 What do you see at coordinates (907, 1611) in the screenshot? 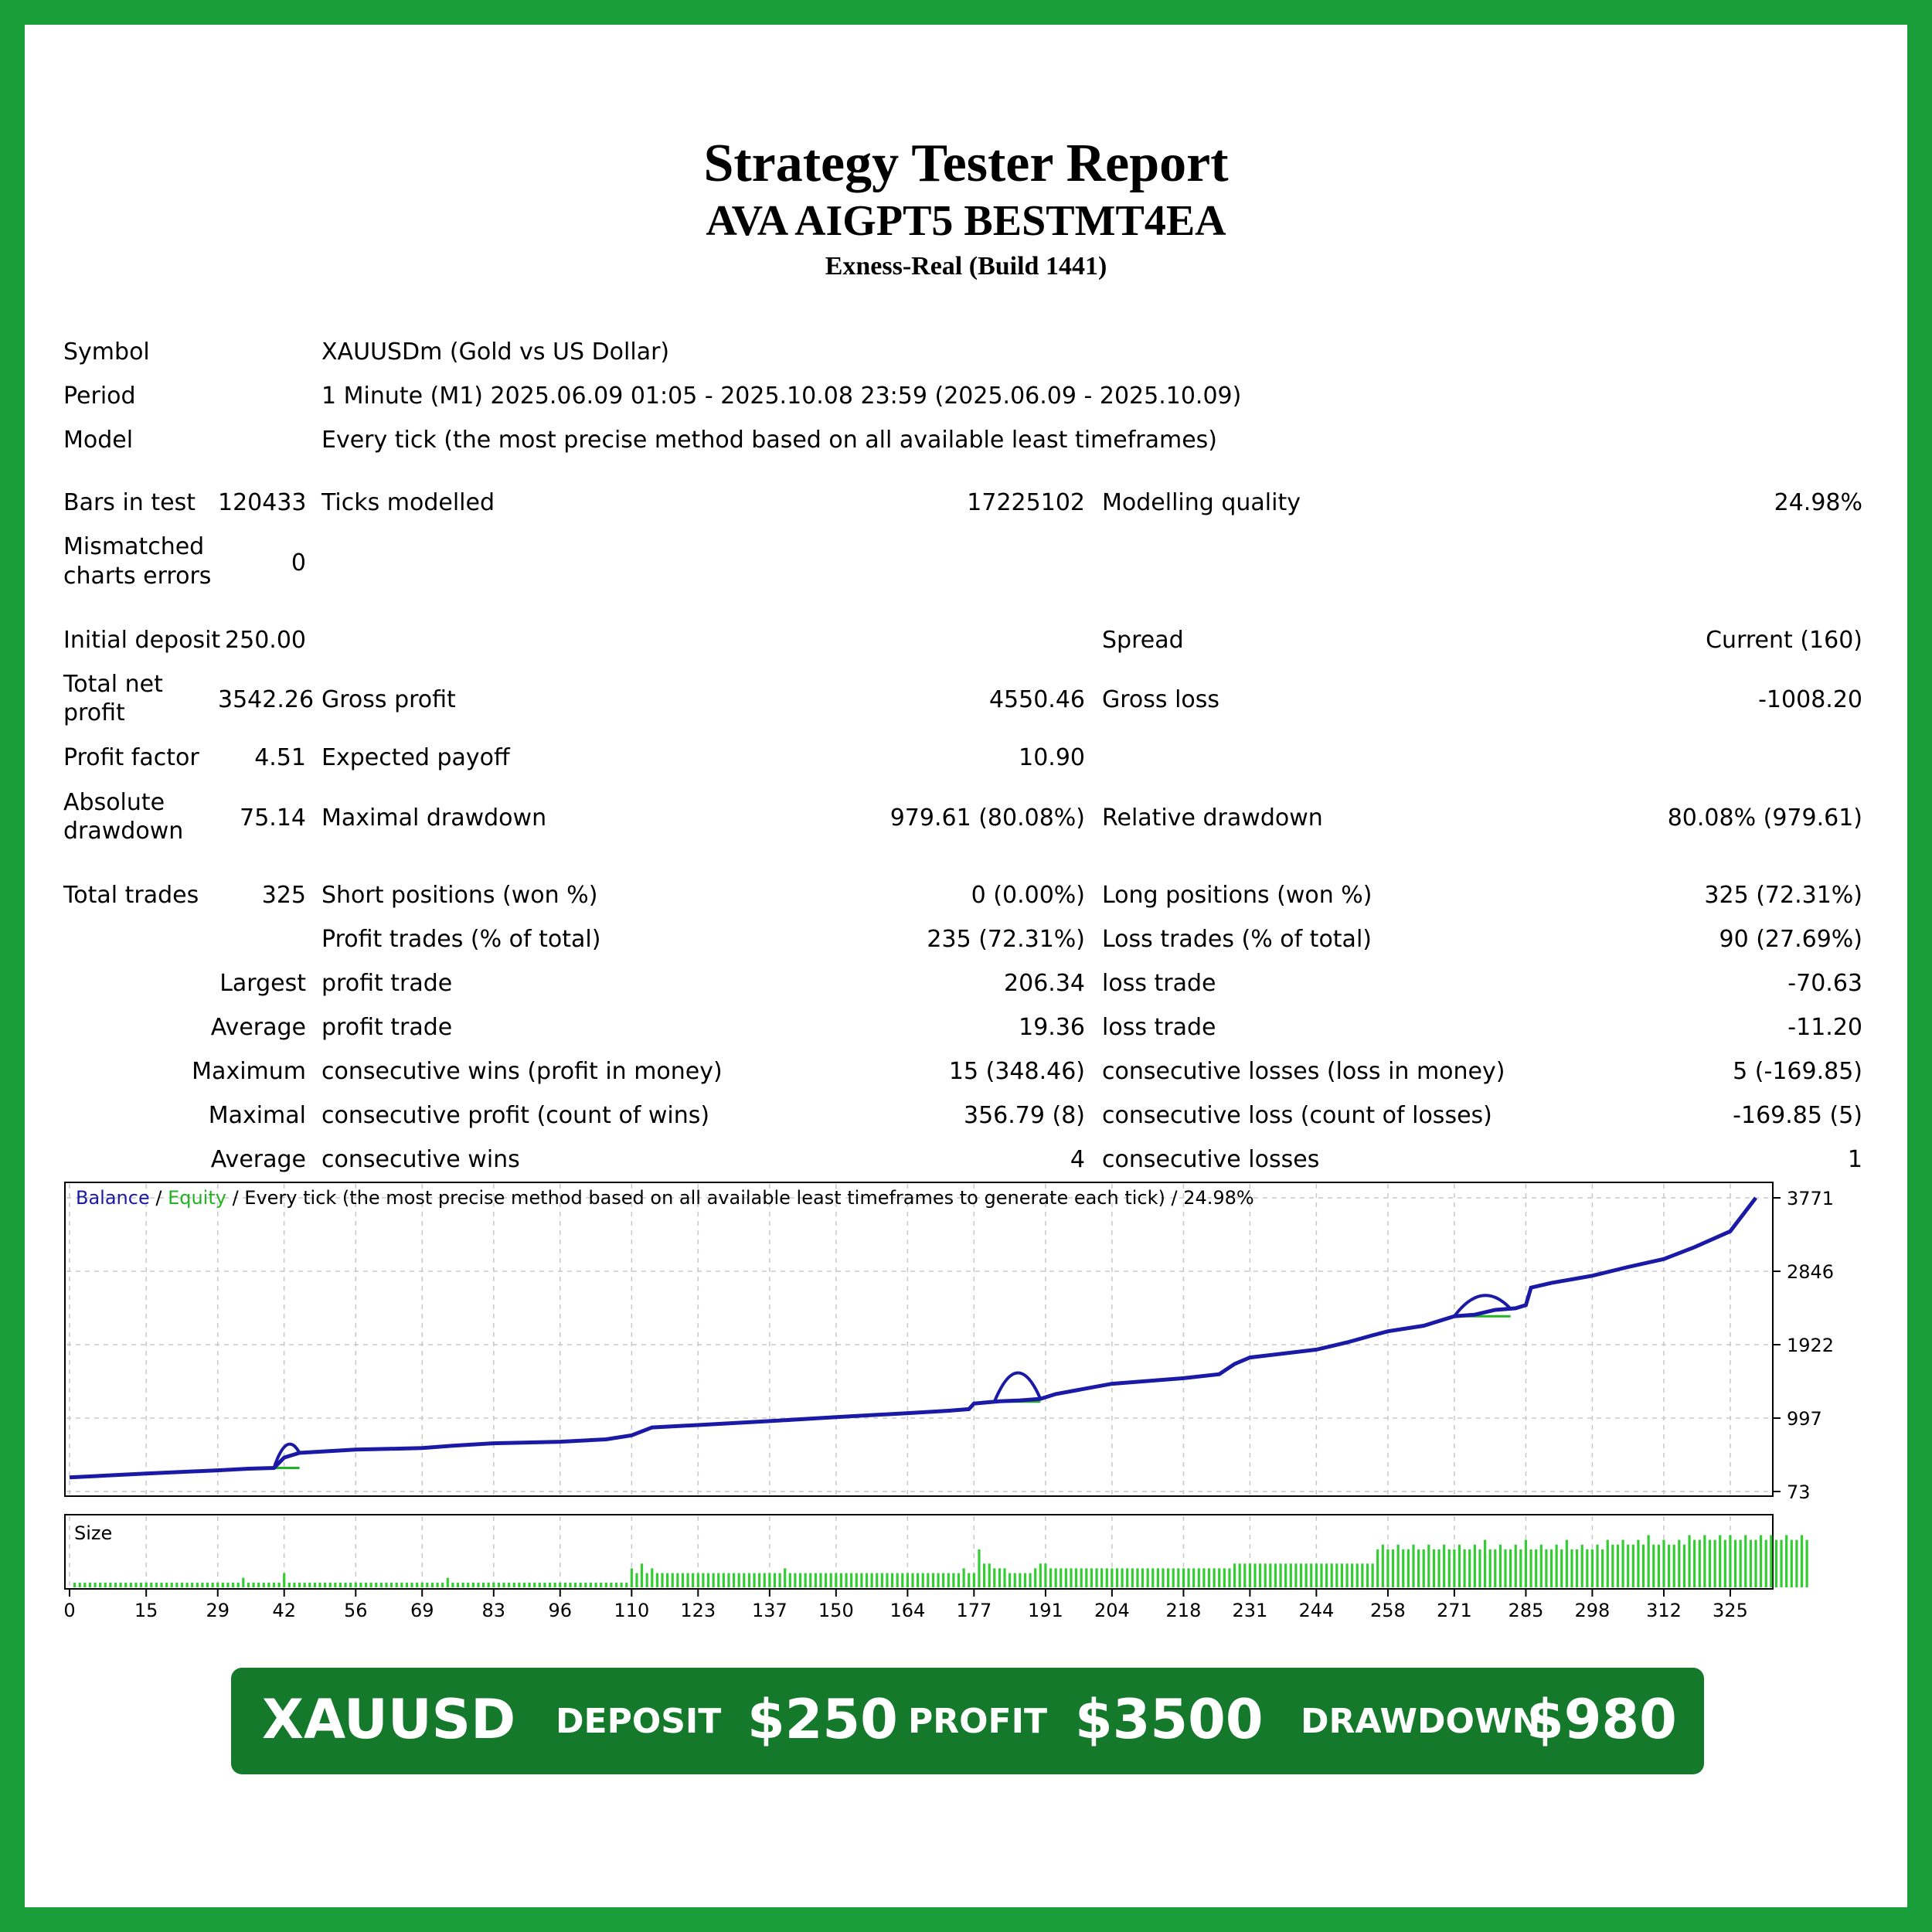
I see `x-tick-label: 164` at bounding box center [907, 1611].